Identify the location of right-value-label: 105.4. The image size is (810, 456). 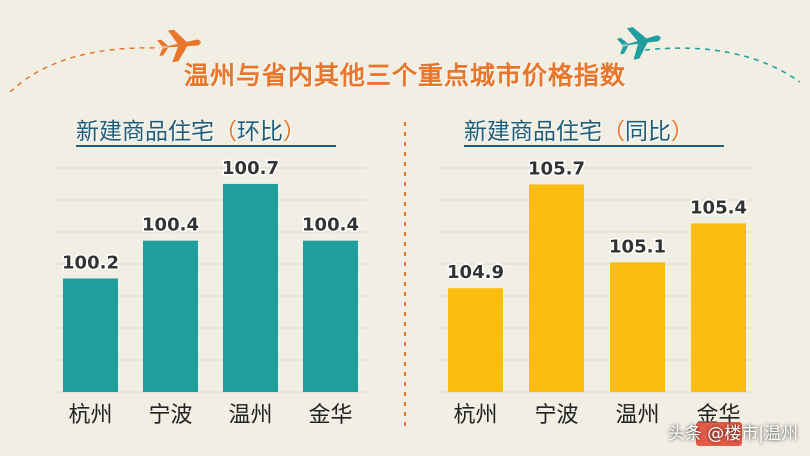
(718, 207).